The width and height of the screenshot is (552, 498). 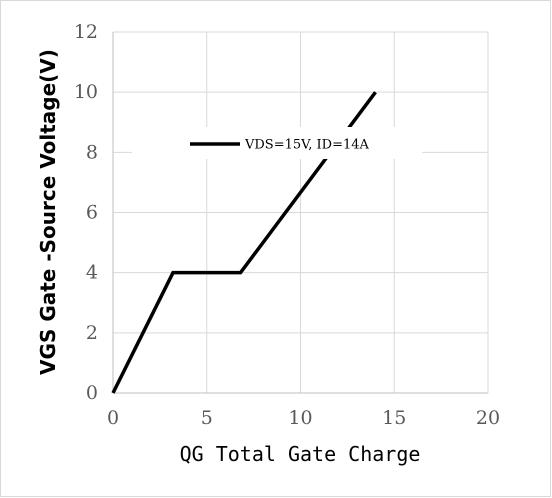 What do you see at coordinates (113, 418) in the screenshot?
I see `x-tick-label: 0` at bounding box center [113, 418].